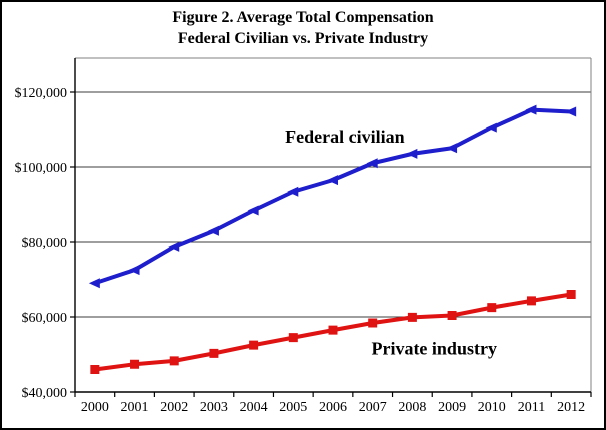 The width and height of the screenshot is (606, 430). Describe the element at coordinates (214, 407) in the screenshot. I see `x-tick-label: 2003` at that location.